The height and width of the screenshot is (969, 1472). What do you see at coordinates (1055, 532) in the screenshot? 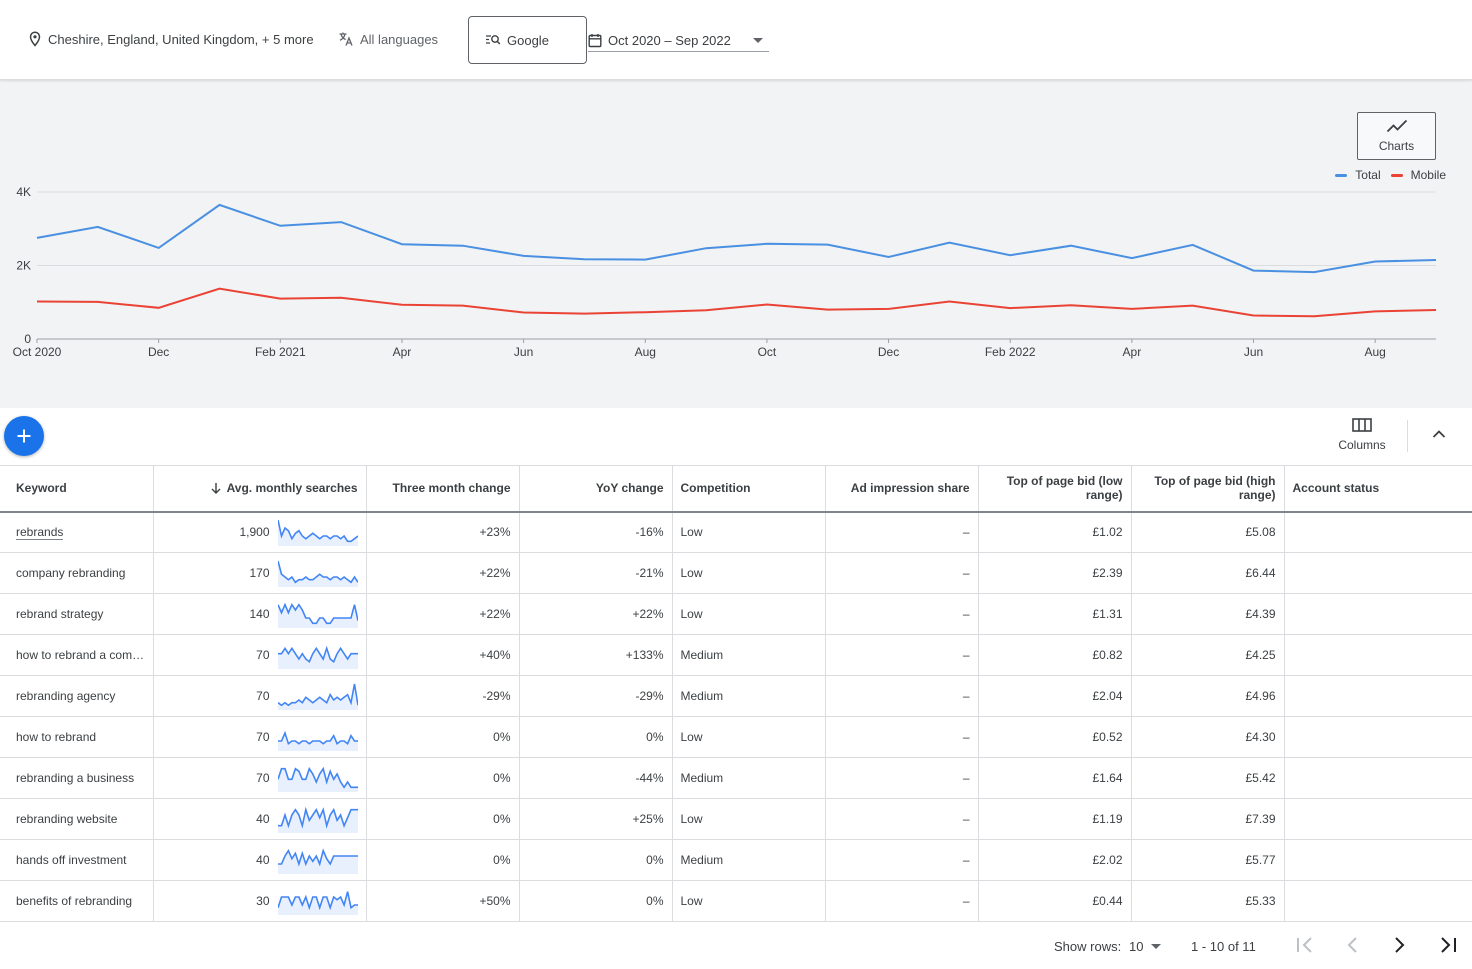
I see `cell-bid-low: £1.02` at bounding box center [1055, 532].